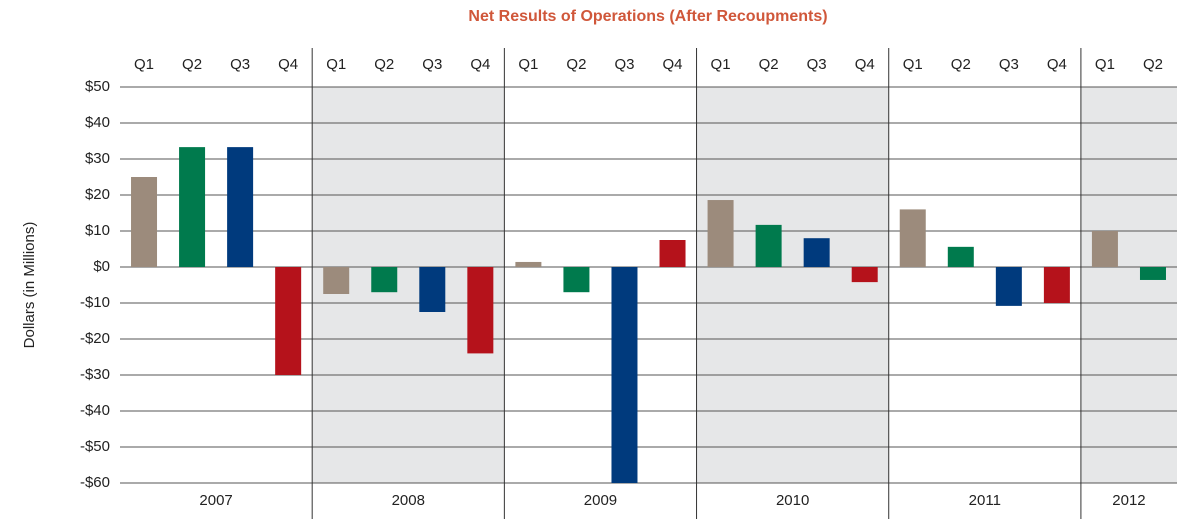 Image resolution: width=1195 pixels, height=519 pixels. What do you see at coordinates (985, 500) in the screenshot?
I see `x-tick-label: 2011` at bounding box center [985, 500].